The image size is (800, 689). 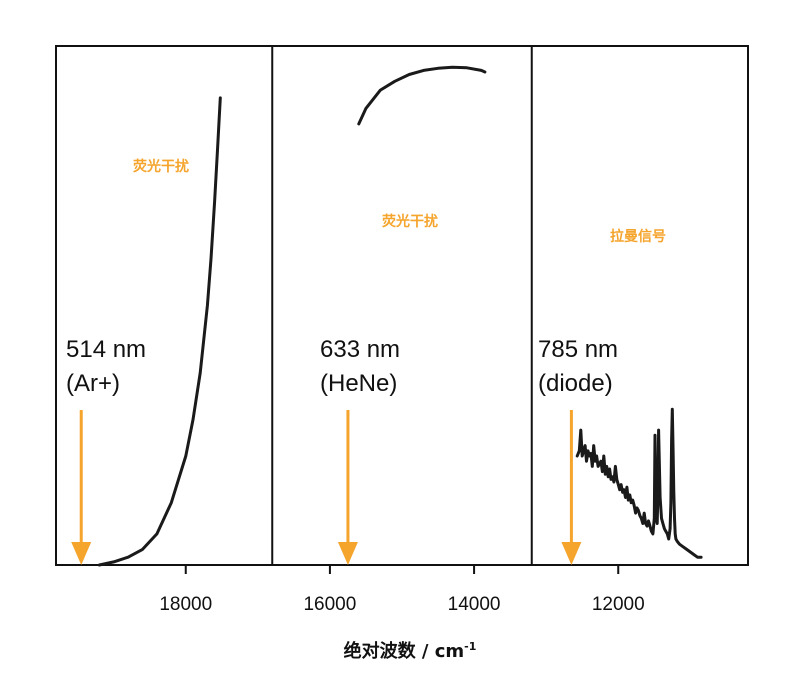 I want to click on x-tick-label: 12000, so click(x=618, y=604).